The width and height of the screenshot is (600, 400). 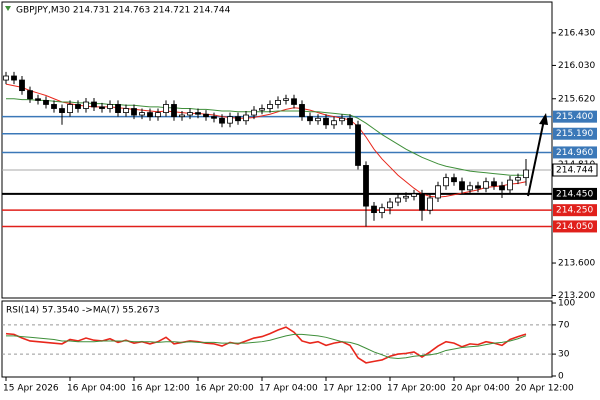 I want to click on level-label: 215.190, so click(x=574, y=134).